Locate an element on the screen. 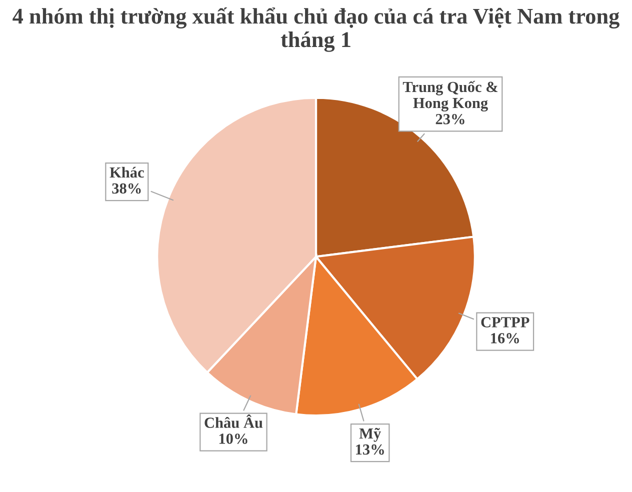 The height and width of the screenshot is (492, 632). data-label: 13% is located at coordinates (370, 449).